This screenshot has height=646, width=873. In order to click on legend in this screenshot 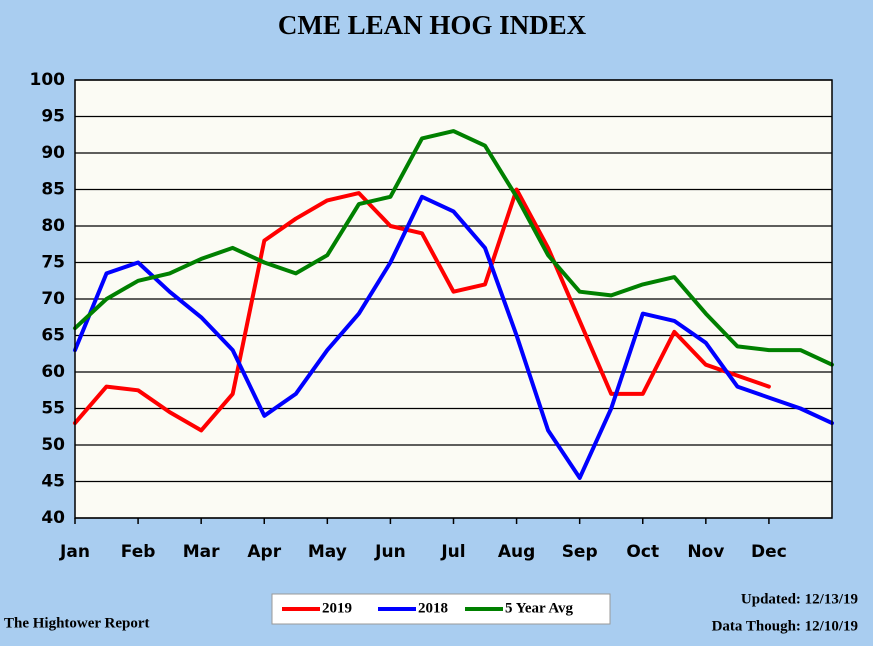, I will do `click(441, 609)`.